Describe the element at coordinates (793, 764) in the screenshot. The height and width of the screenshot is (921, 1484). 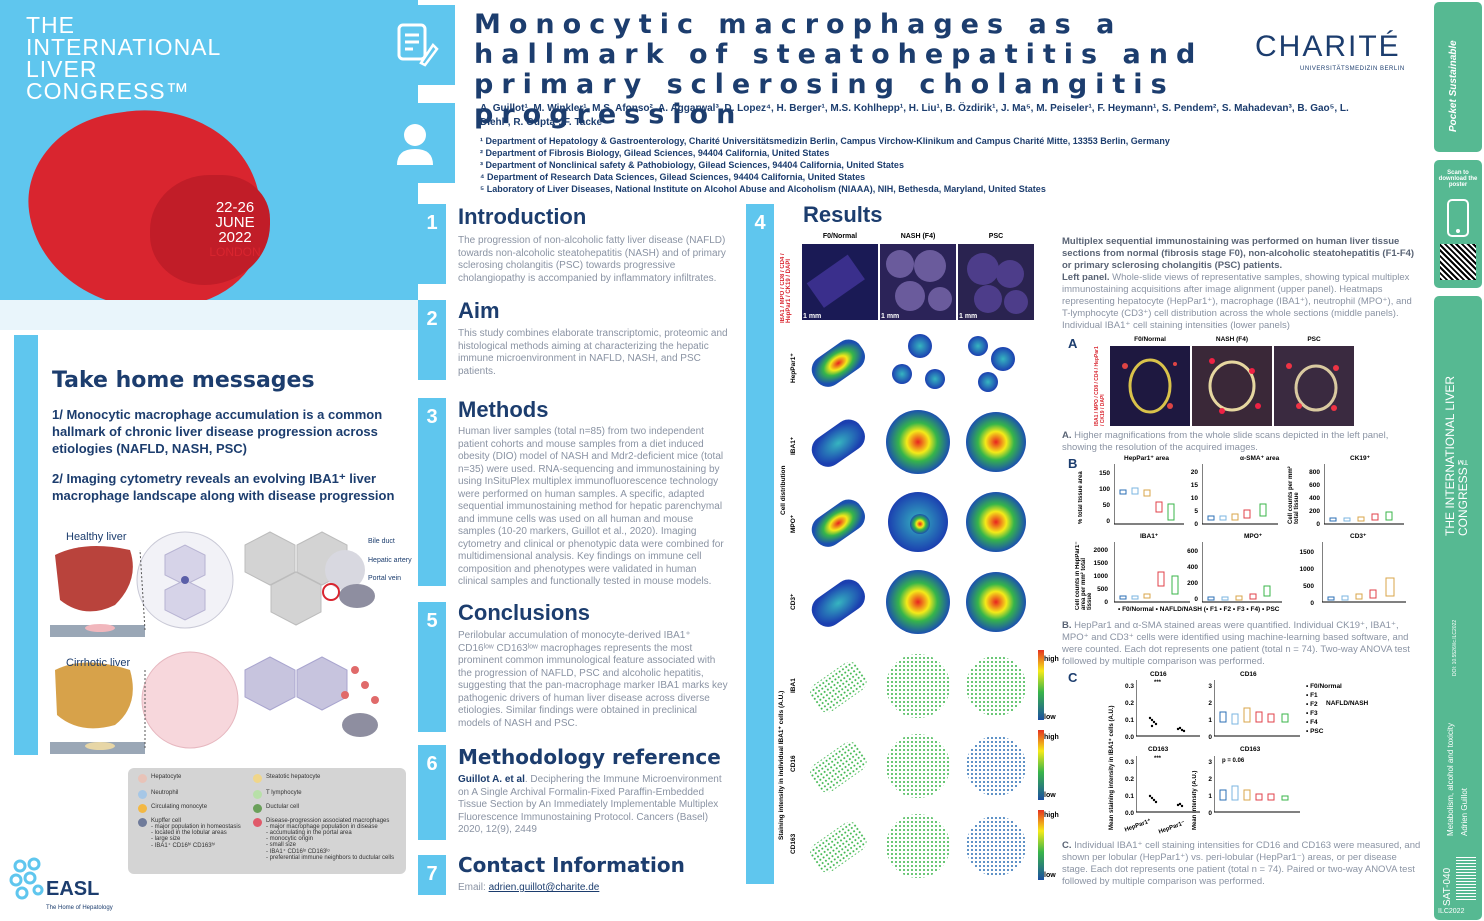
I see `row-label-cd16: CD16` at that location.